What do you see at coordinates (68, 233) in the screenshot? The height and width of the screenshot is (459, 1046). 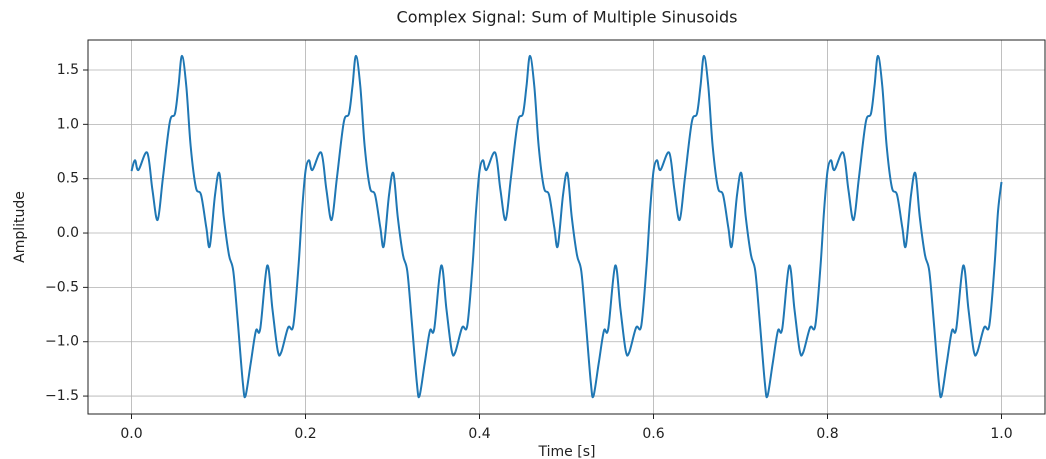 I see `y-tick-label: 0.0` at bounding box center [68, 233].